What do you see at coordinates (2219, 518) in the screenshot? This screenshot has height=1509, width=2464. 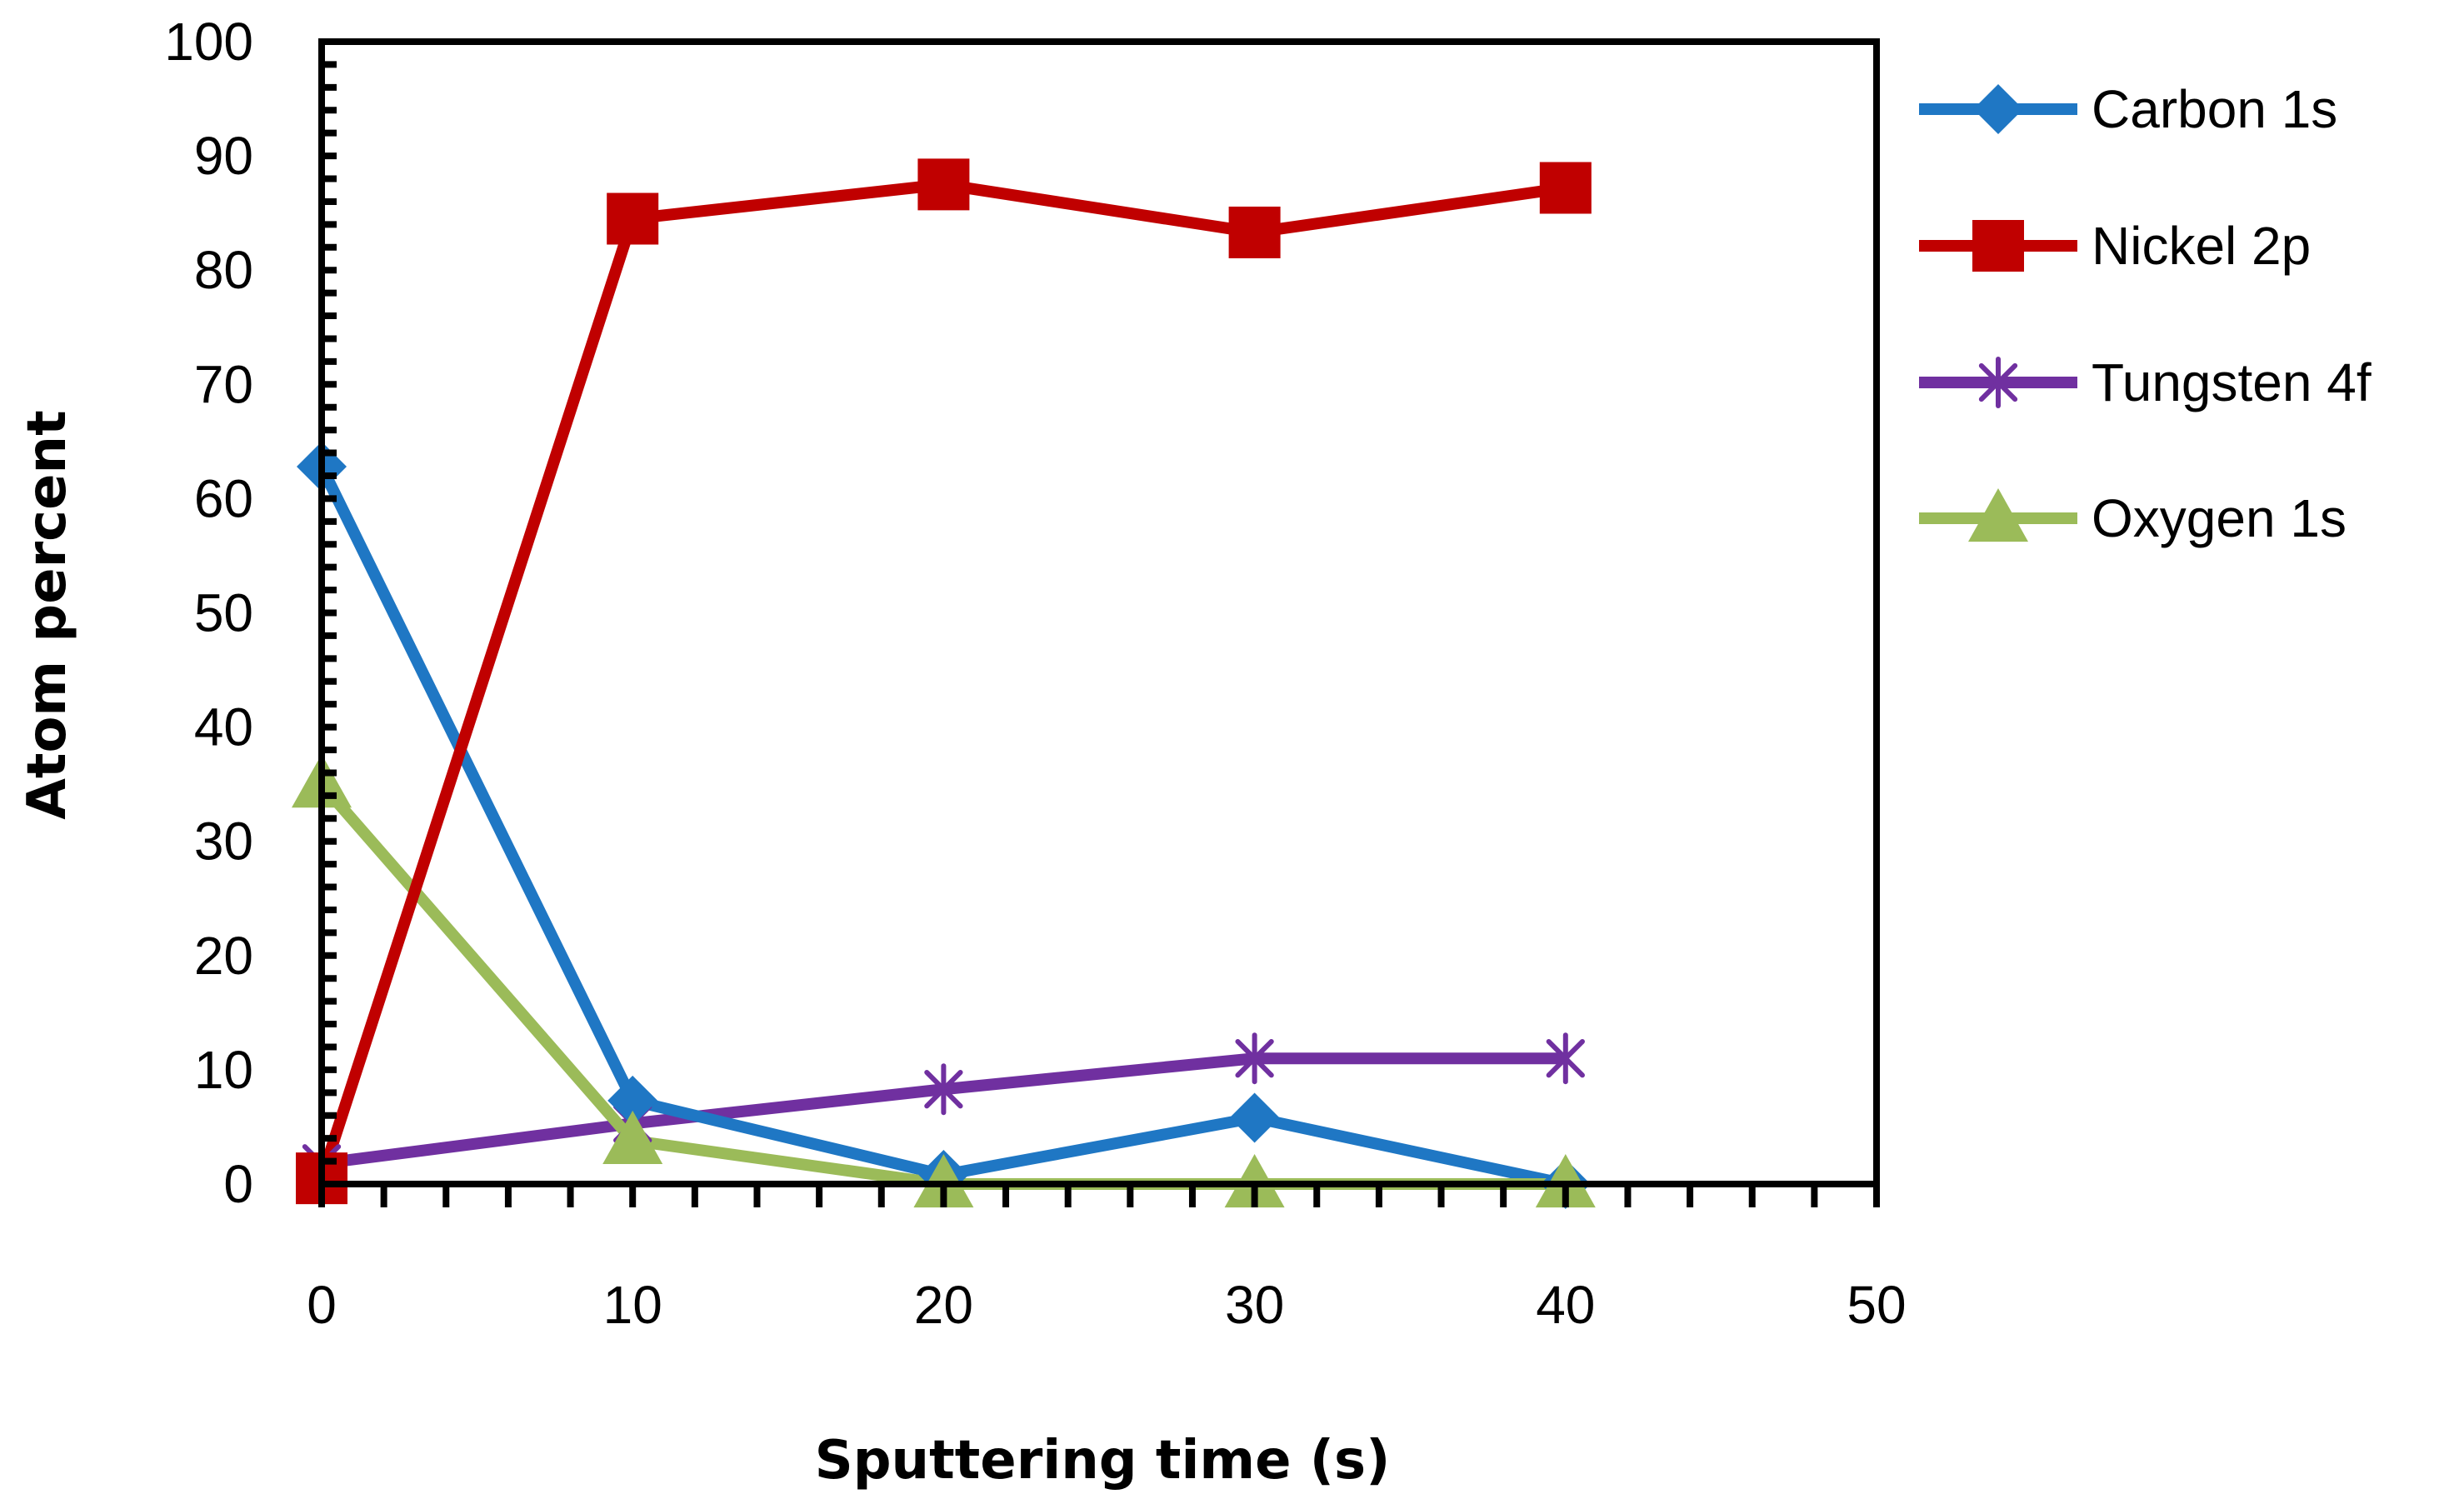 I see `legend-label: Oxygen 1s` at bounding box center [2219, 518].